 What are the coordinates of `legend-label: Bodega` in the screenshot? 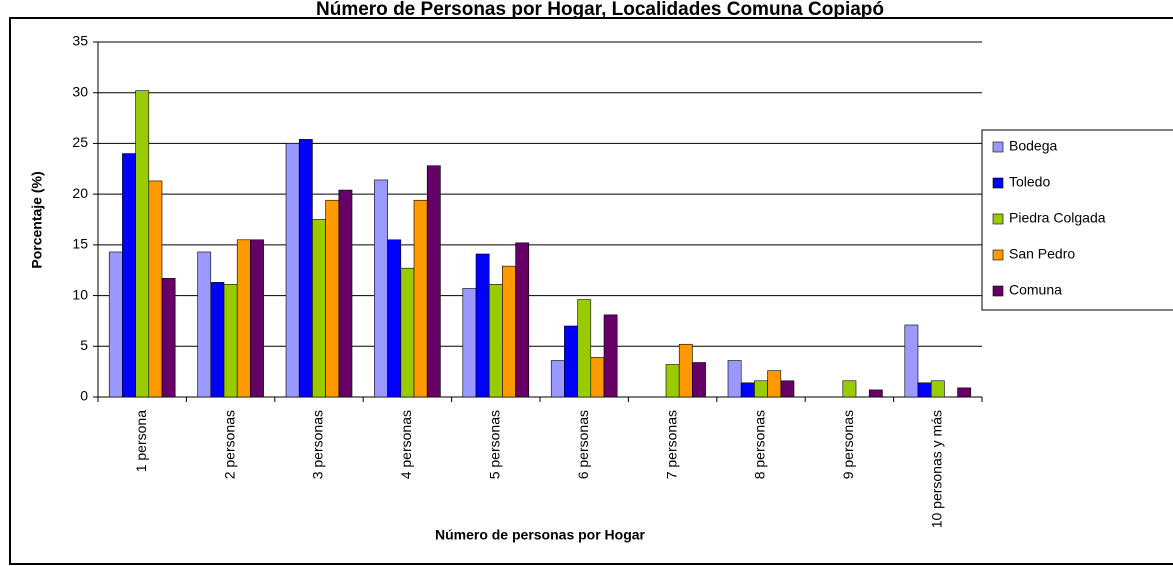 It's located at (1033, 146).